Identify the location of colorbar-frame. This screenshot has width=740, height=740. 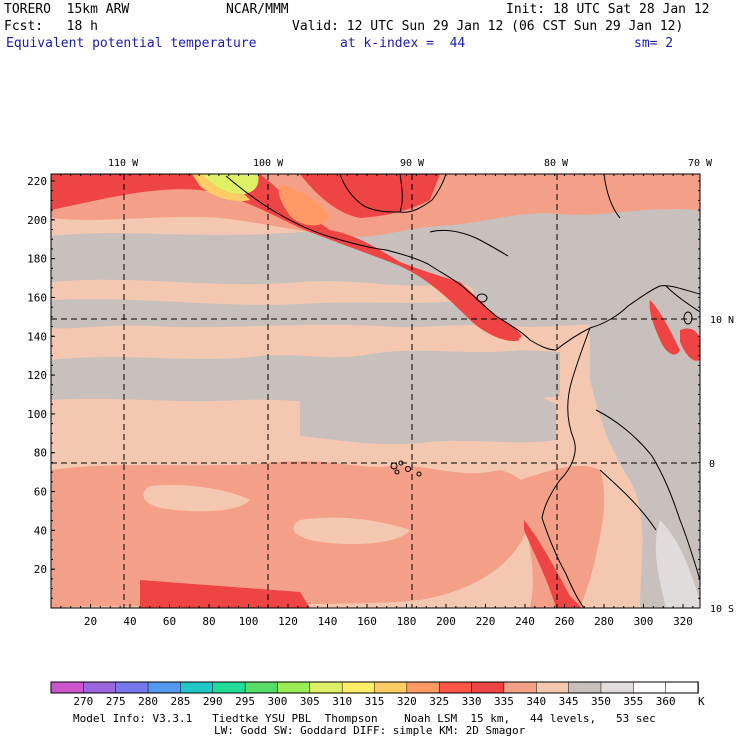
(374, 687).